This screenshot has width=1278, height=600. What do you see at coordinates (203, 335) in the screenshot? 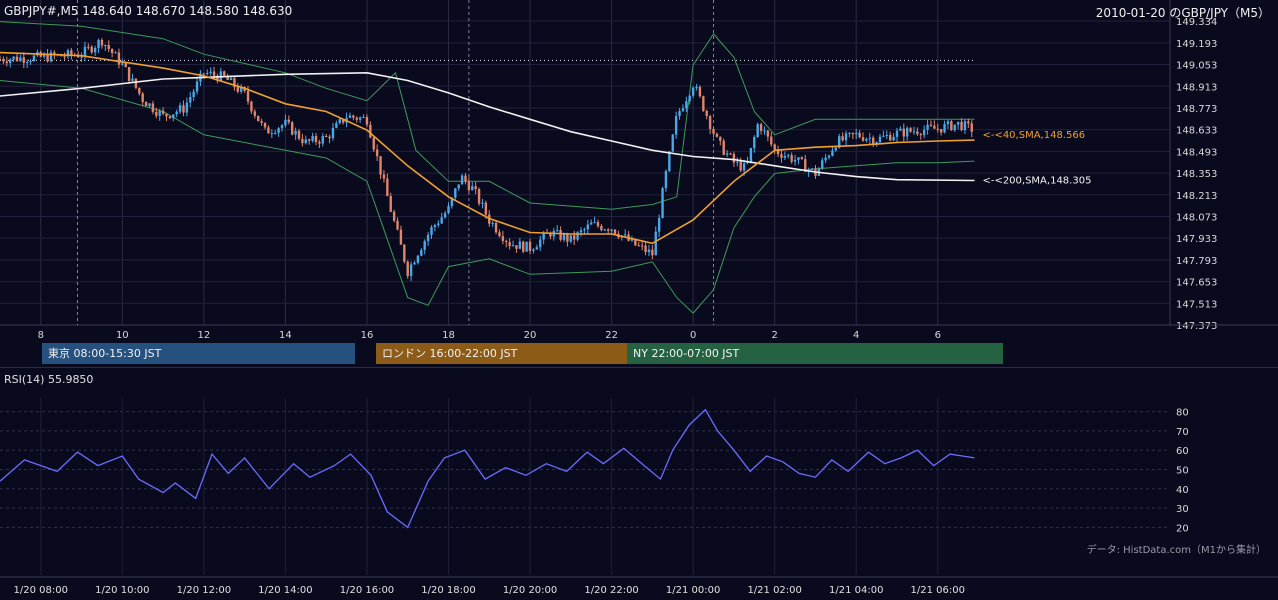
I see `x-tick-label: 12` at bounding box center [203, 335].